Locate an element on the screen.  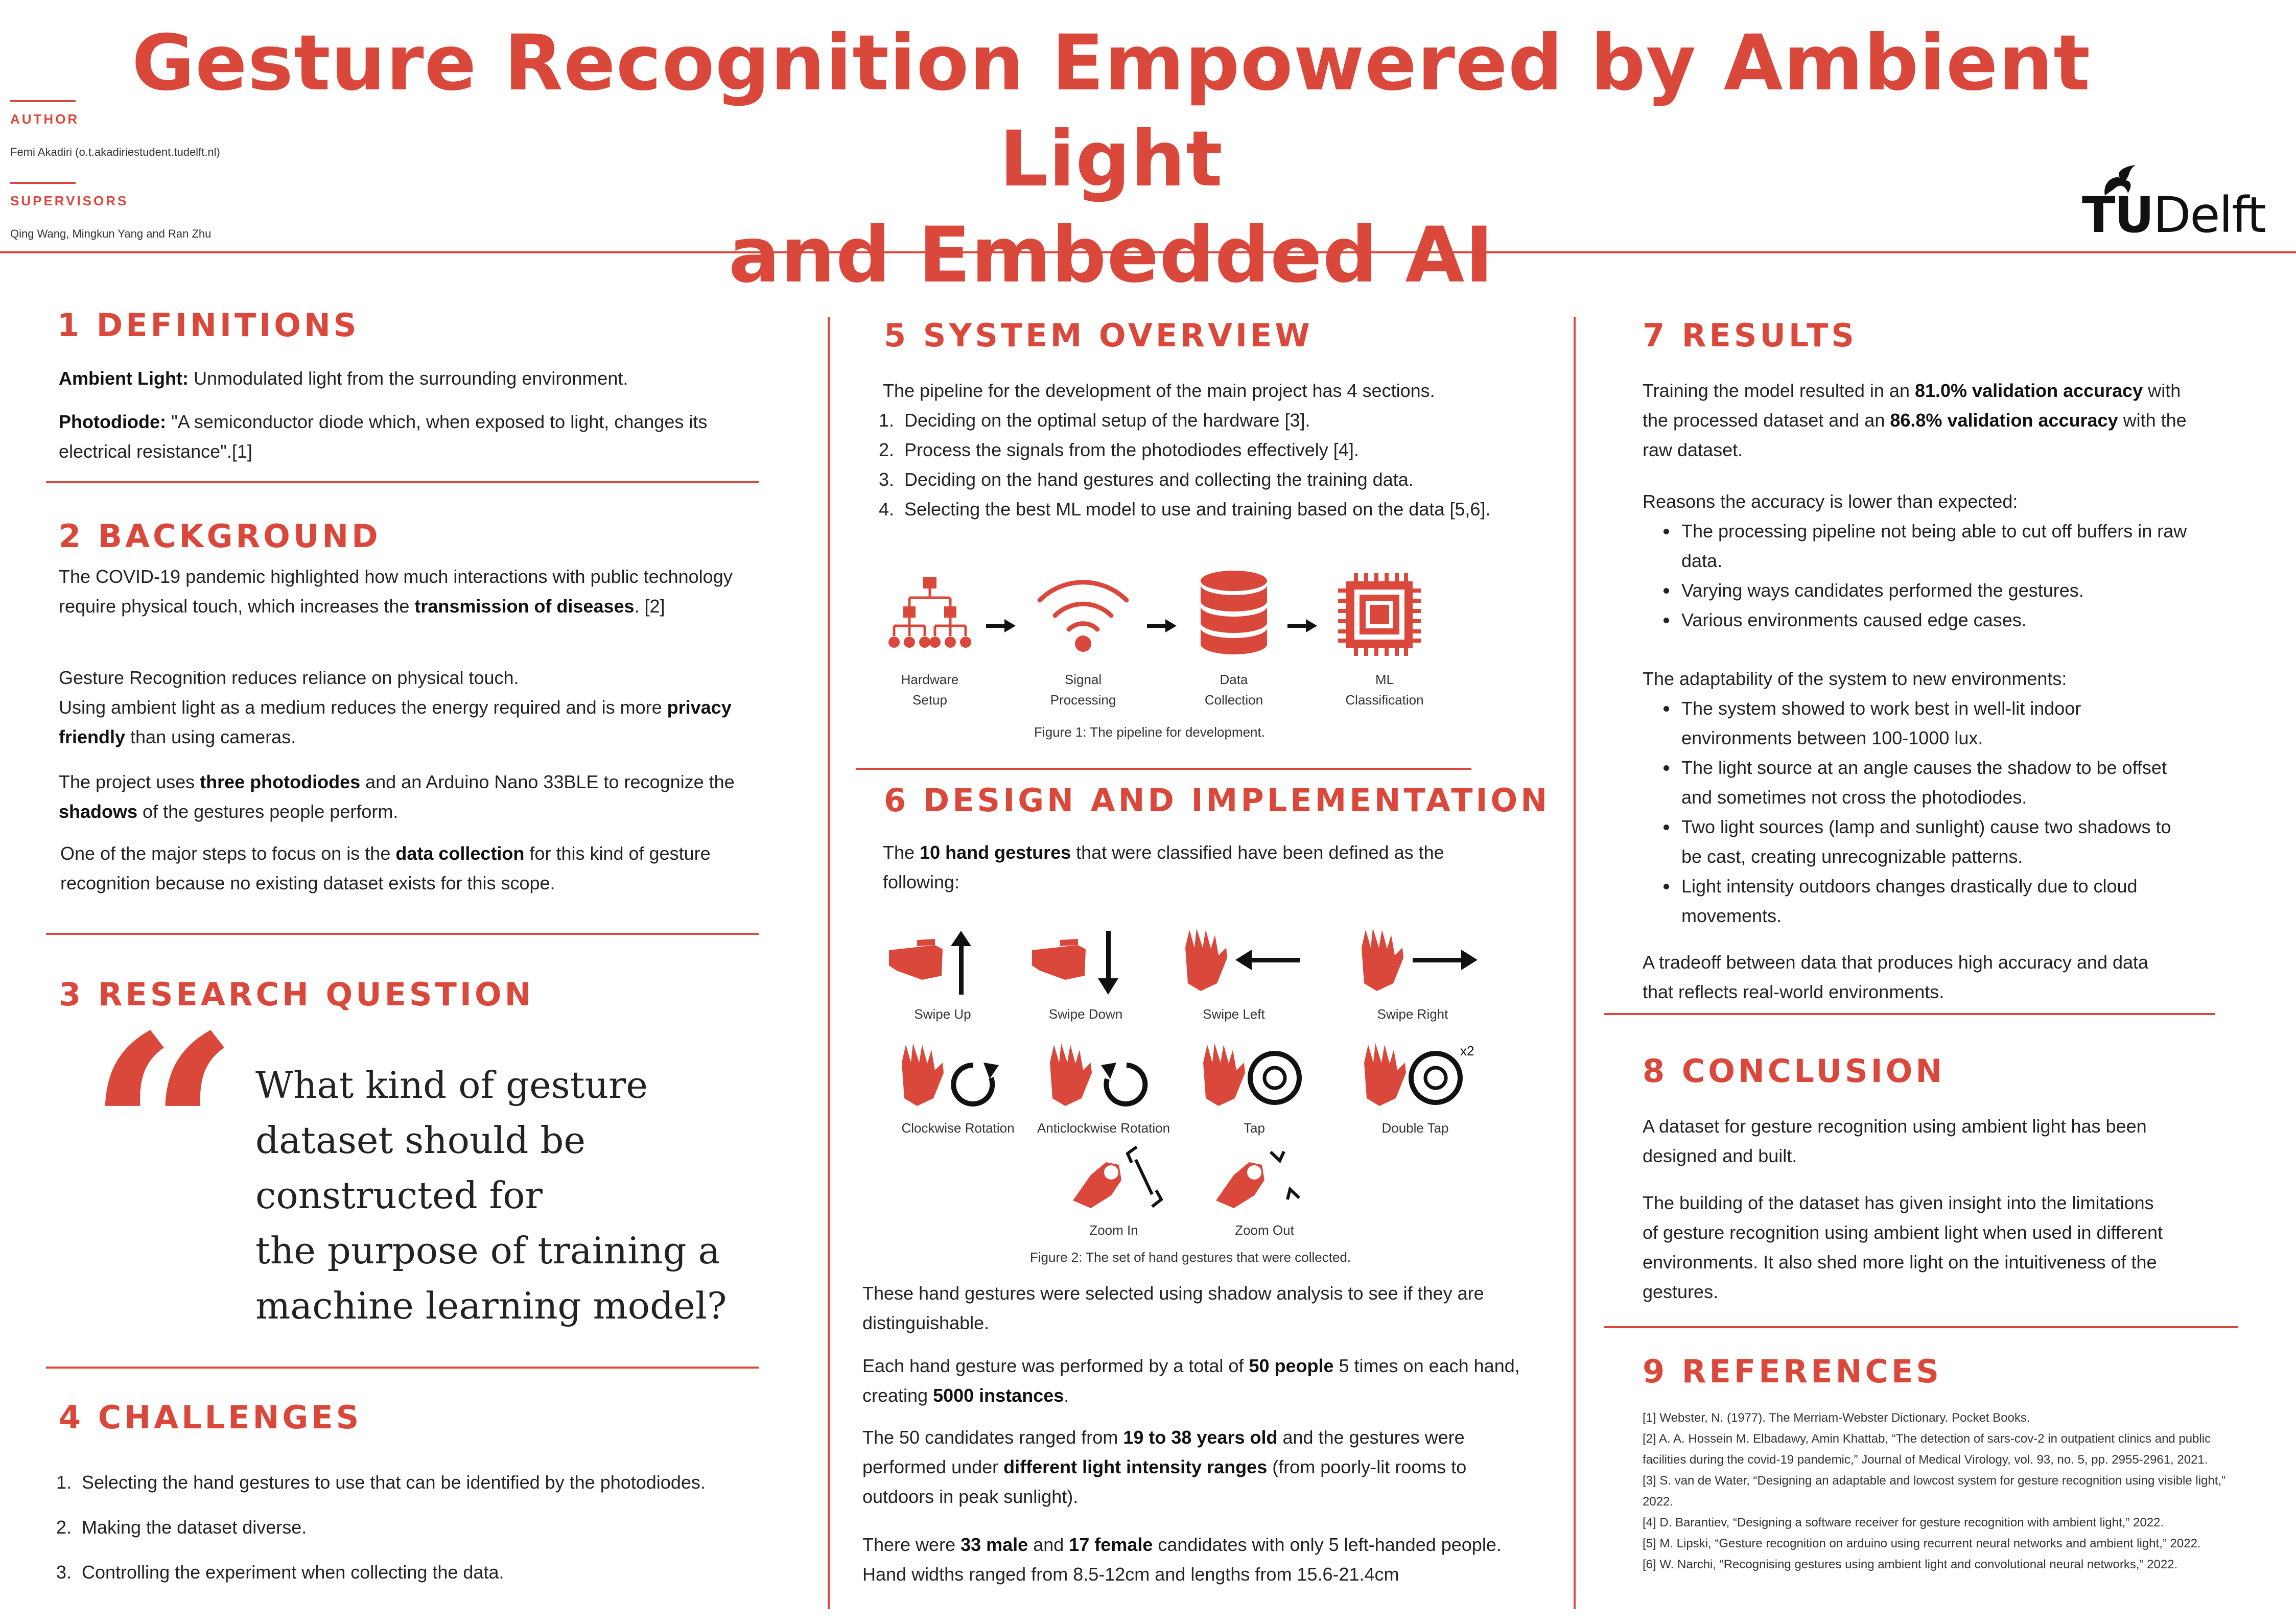
section-6-title: 6 DESIGN AND IMPLEMENTATION is located at coordinates (1217, 800).